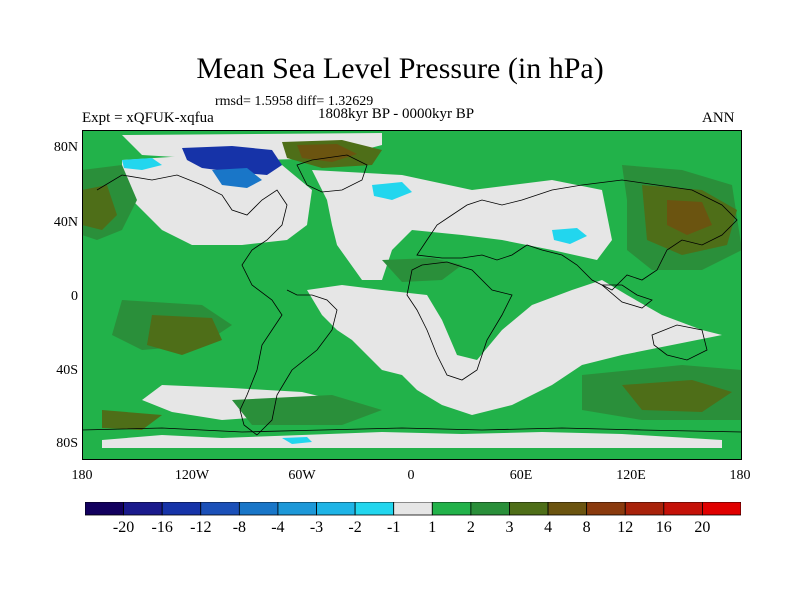 The width and height of the screenshot is (800, 600). I want to click on colorbar-label: -1, so click(394, 527).